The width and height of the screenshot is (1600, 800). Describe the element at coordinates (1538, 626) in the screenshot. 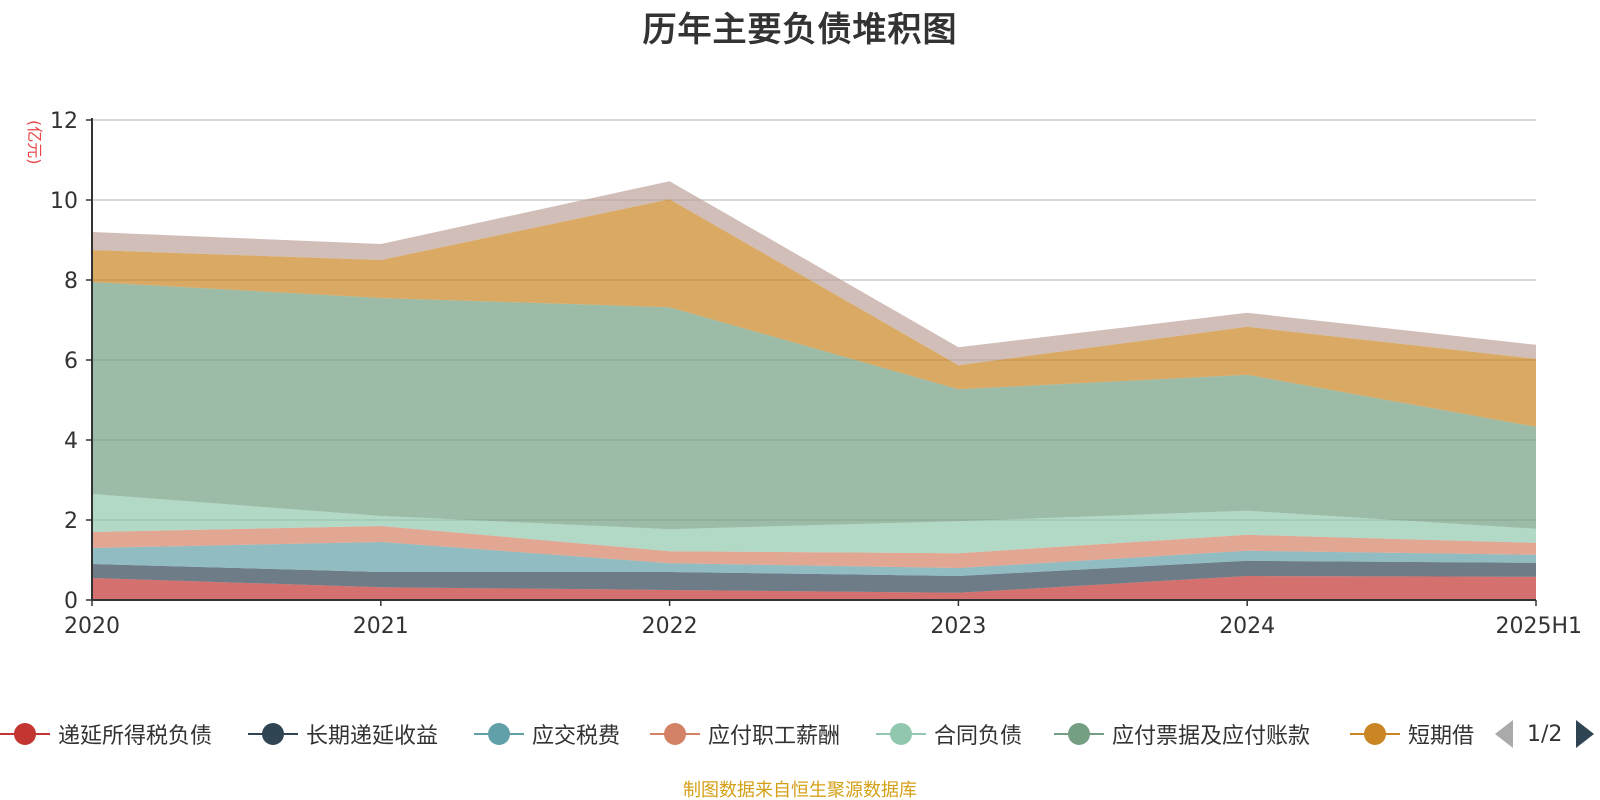

I see `x-tick-label: 2025H1` at that location.